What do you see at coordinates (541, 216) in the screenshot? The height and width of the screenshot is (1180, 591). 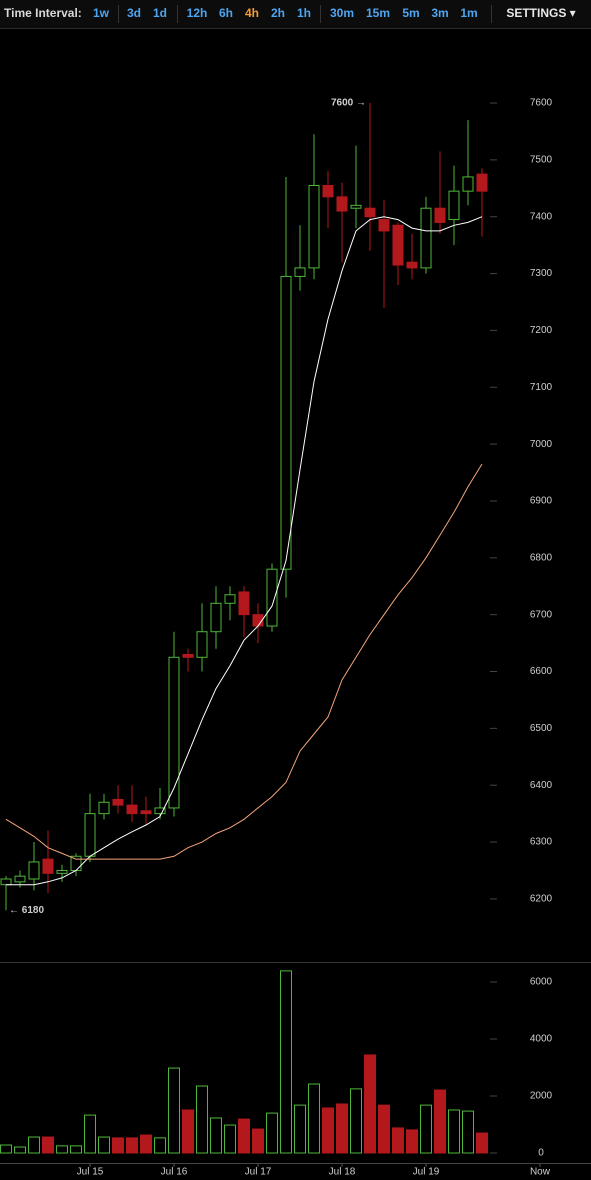 I see `y-tick-label: 7400` at bounding box center [541, 216].